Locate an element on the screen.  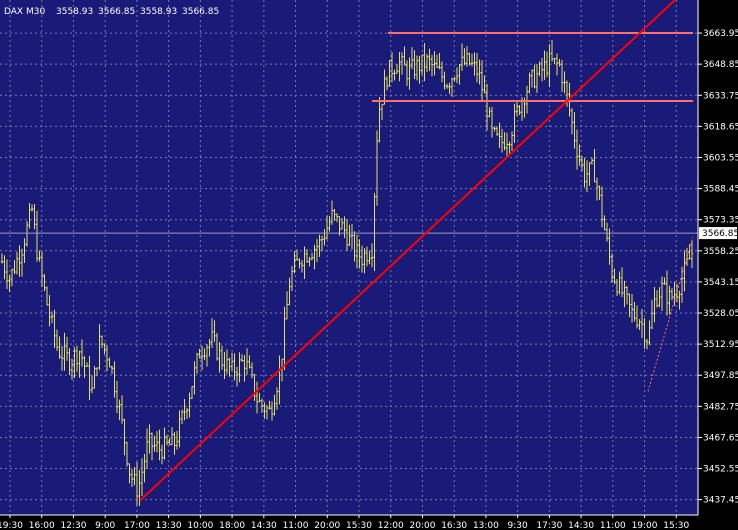
x-tick-label: 14:30 is located at coordinates (581, 525).